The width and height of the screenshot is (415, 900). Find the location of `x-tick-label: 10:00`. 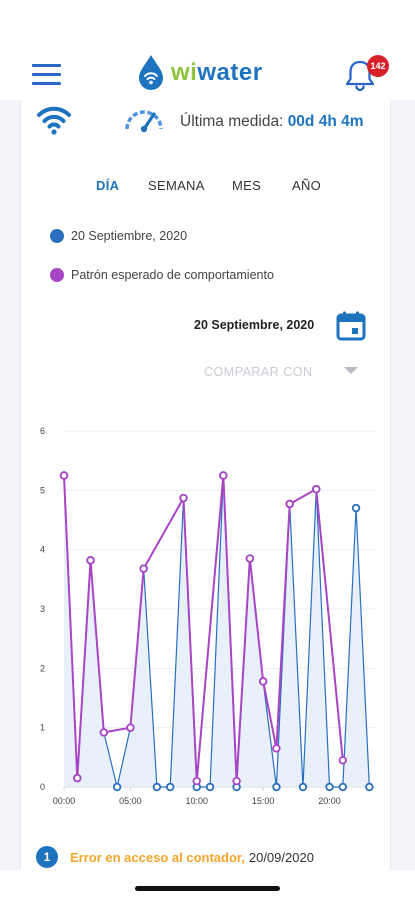

x-tick-label: 10:00 is located at coordinates (197, 801).